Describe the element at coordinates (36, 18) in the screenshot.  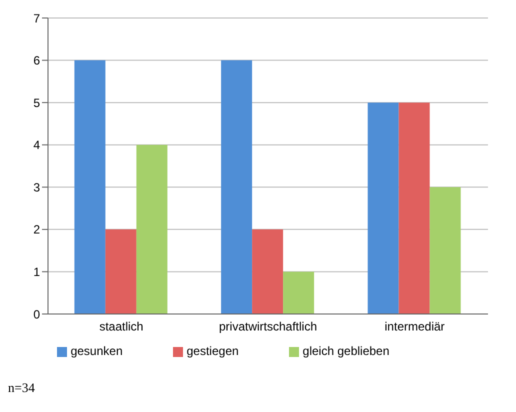
I see `y-tick-label: 7` at that location.